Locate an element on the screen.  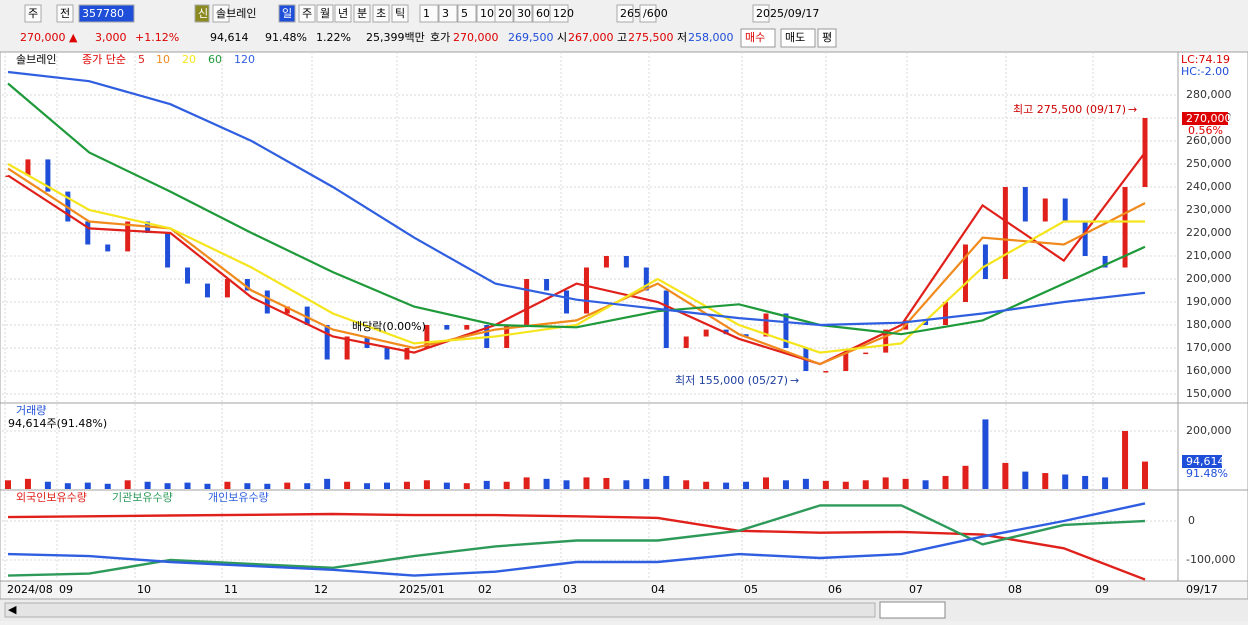
toolbar-label: 초 is located at coordinates (381, 13).